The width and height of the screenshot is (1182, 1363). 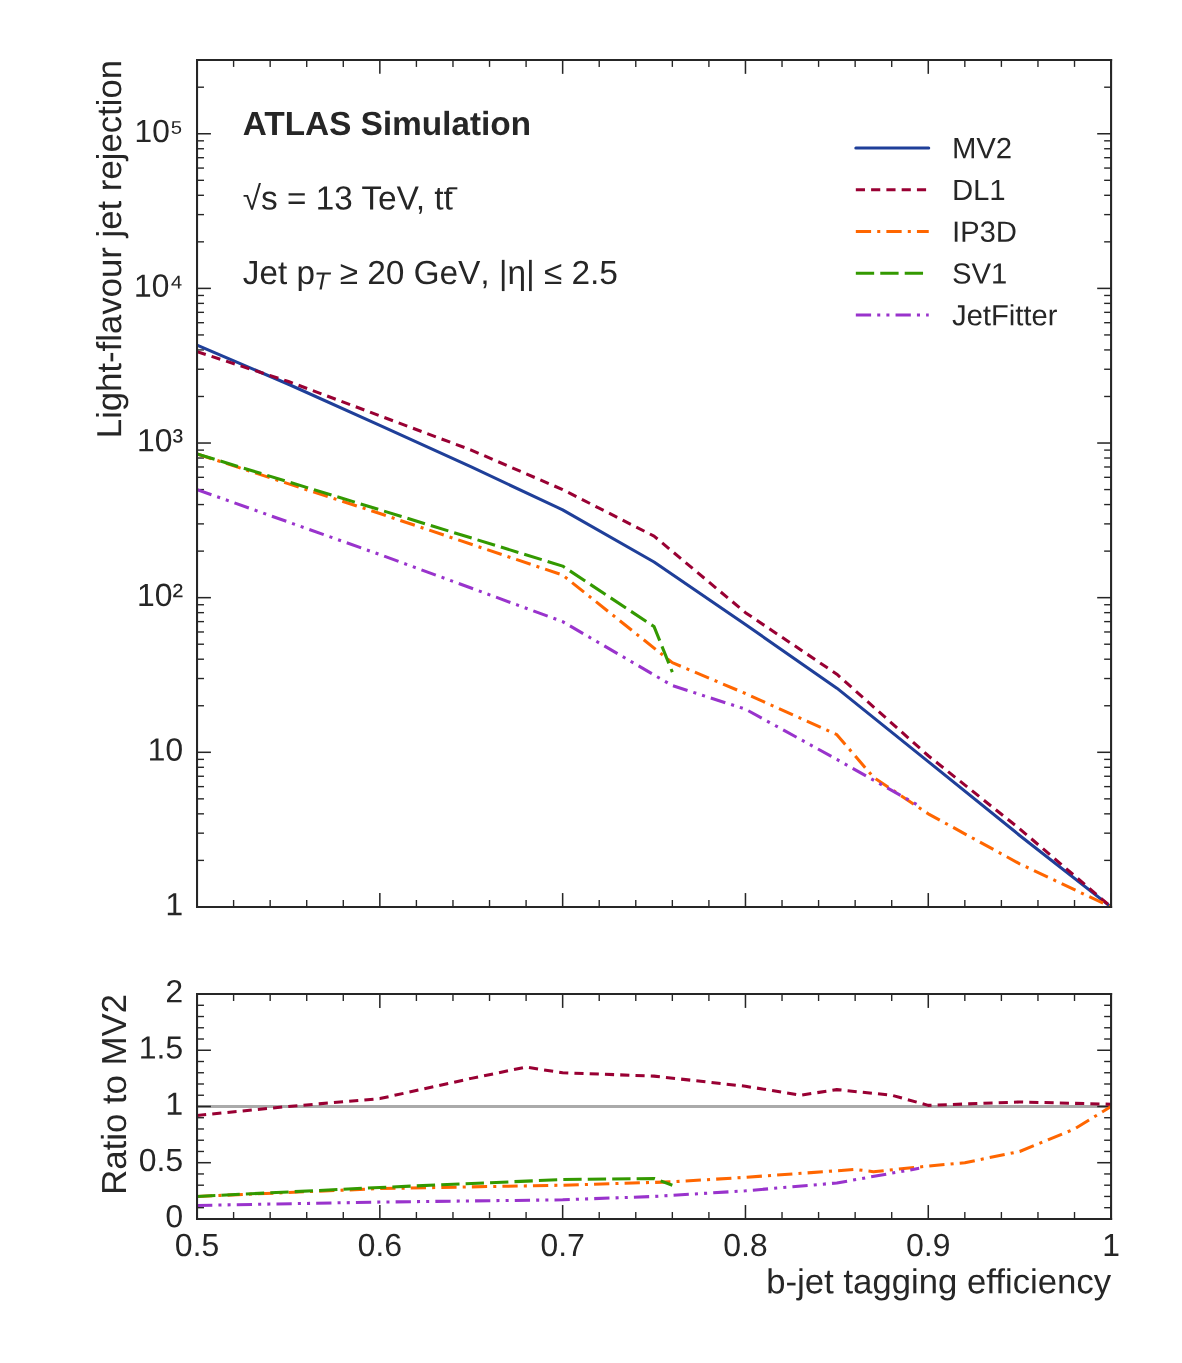 I want to click on y-axis-title: Ratio to MV2, so click(x=113, y=1093).